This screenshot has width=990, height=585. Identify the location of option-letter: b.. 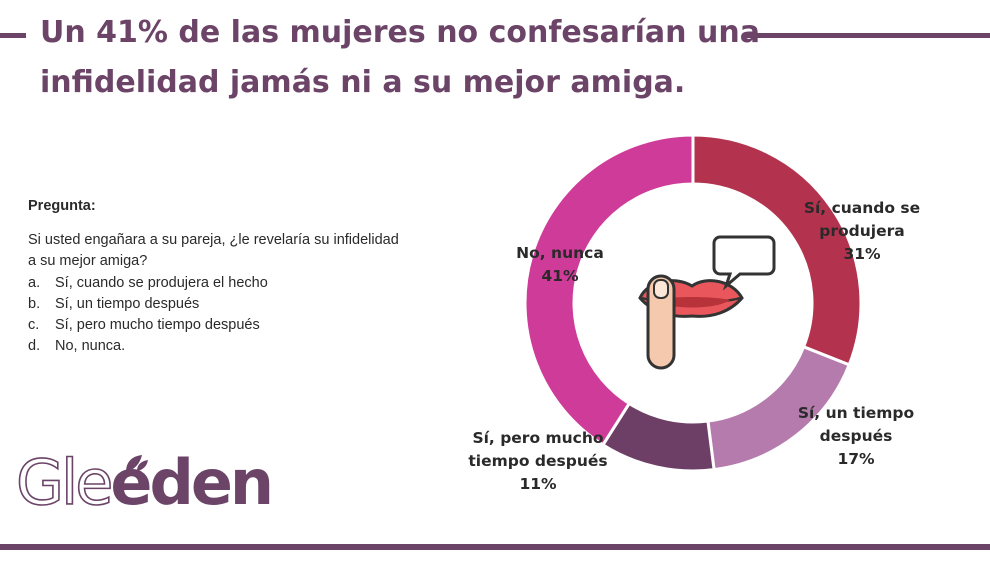
(34, 304).